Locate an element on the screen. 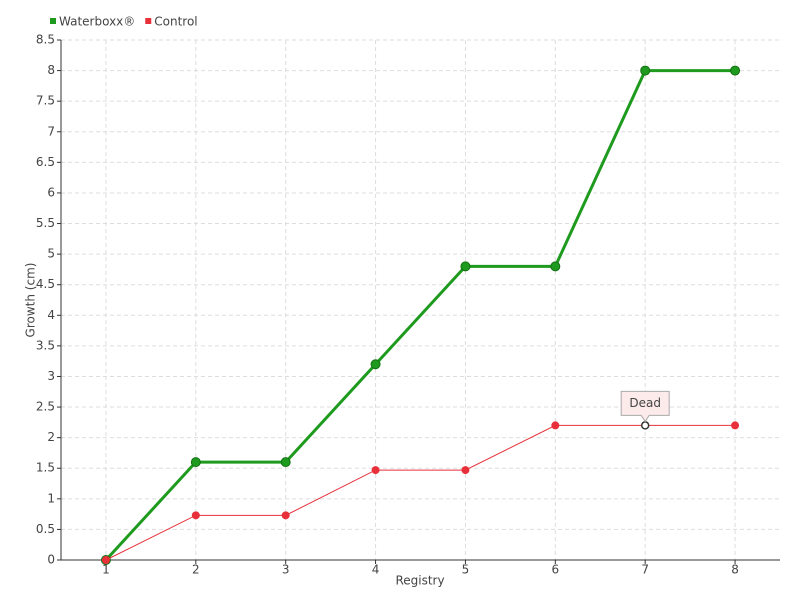 The image size is (800, 600). y-tick-label: 0.5 is located at coordinates (45, 529).